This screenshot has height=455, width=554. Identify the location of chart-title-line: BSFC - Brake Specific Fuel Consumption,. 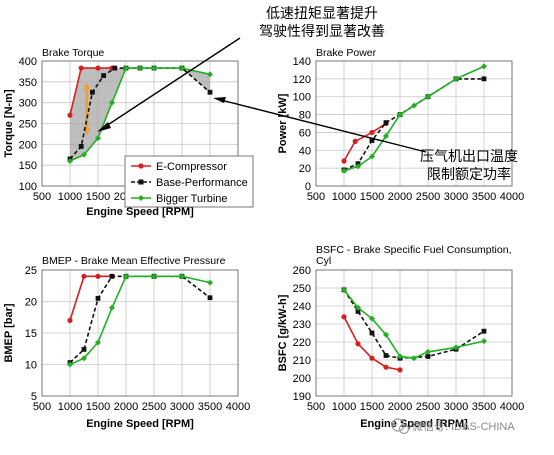
(414, 250).